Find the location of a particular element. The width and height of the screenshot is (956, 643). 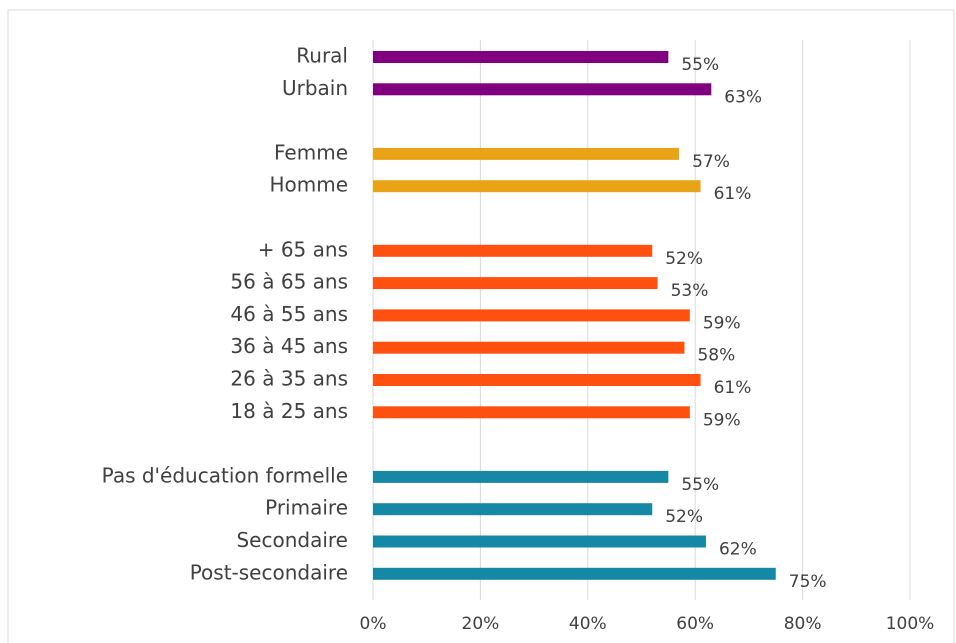

x-tick-label: 0% is located at coordinates (373, 624).